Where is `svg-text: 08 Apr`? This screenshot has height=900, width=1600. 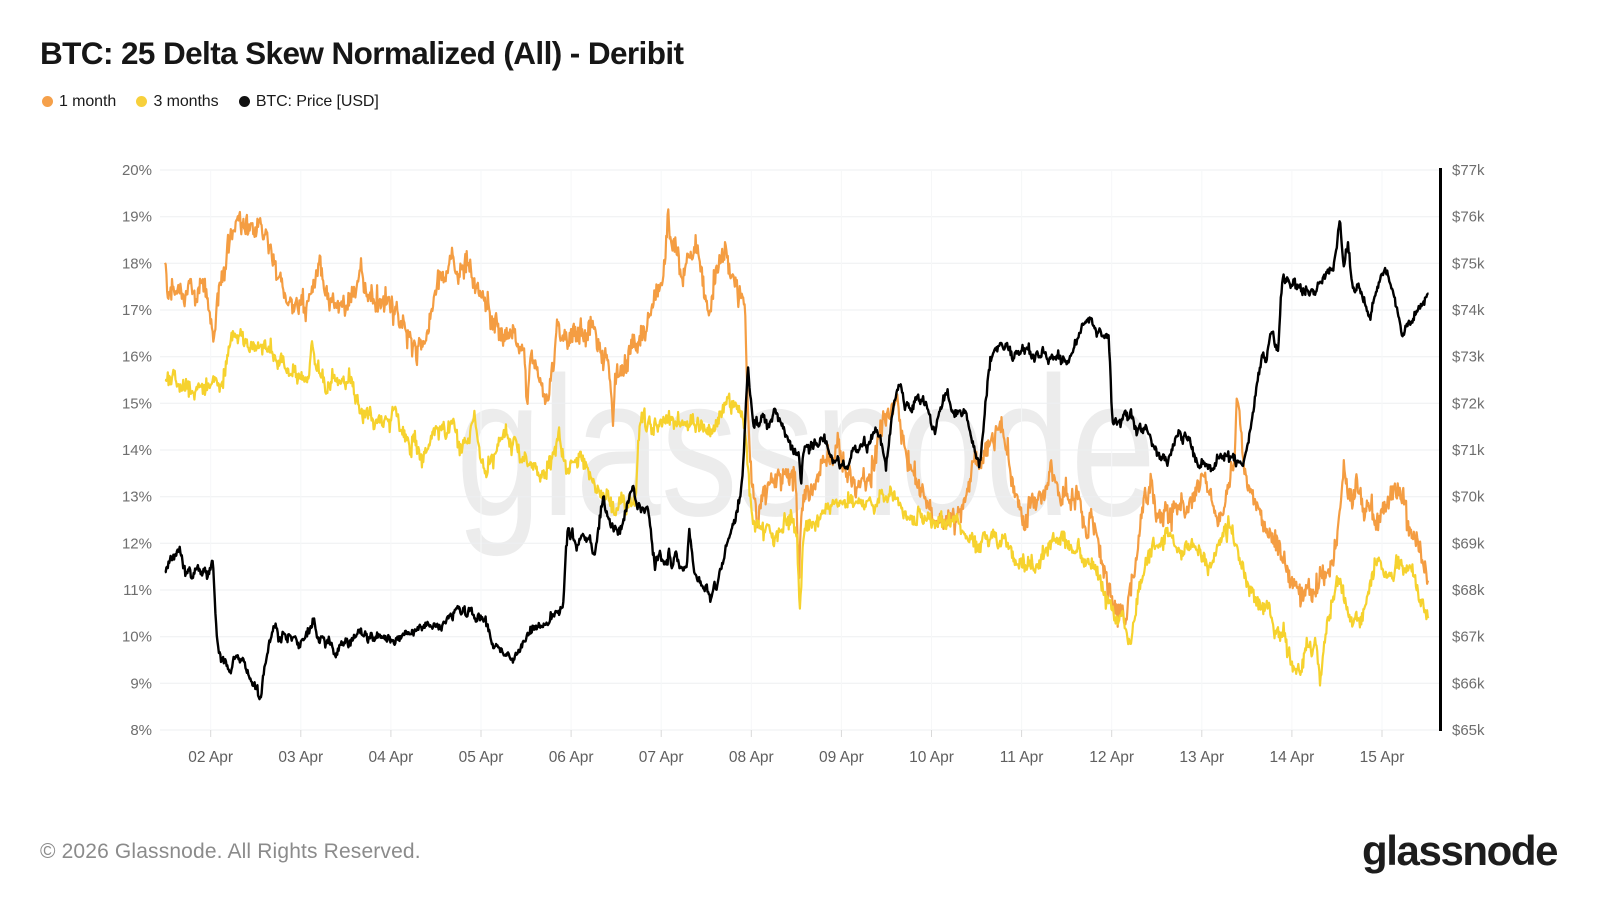 svg-text: 08 Apr is located at coordinates (751, 757).